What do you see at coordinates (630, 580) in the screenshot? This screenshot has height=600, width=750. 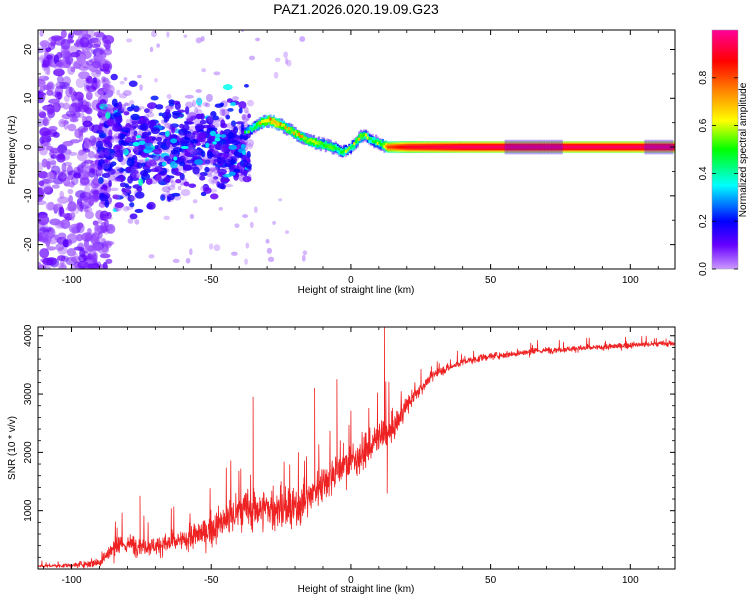 I see `x-tick-label: 100` at bounding box center [630, 580].